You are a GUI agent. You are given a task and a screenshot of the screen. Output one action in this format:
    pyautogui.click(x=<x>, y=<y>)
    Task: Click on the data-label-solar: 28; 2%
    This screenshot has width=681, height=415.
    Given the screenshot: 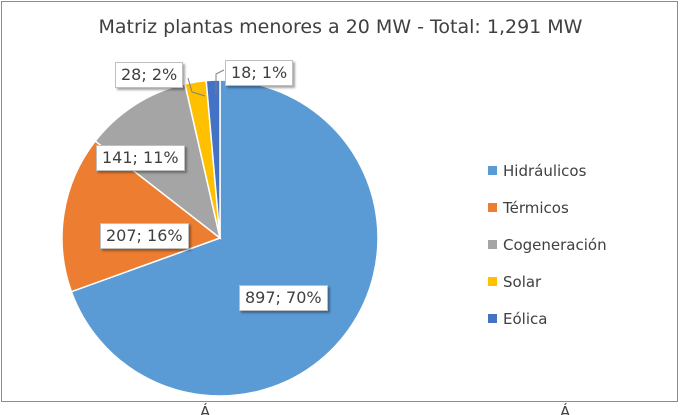 What is the action you would take?
    pyautogui.click(x=149, y=75)
    